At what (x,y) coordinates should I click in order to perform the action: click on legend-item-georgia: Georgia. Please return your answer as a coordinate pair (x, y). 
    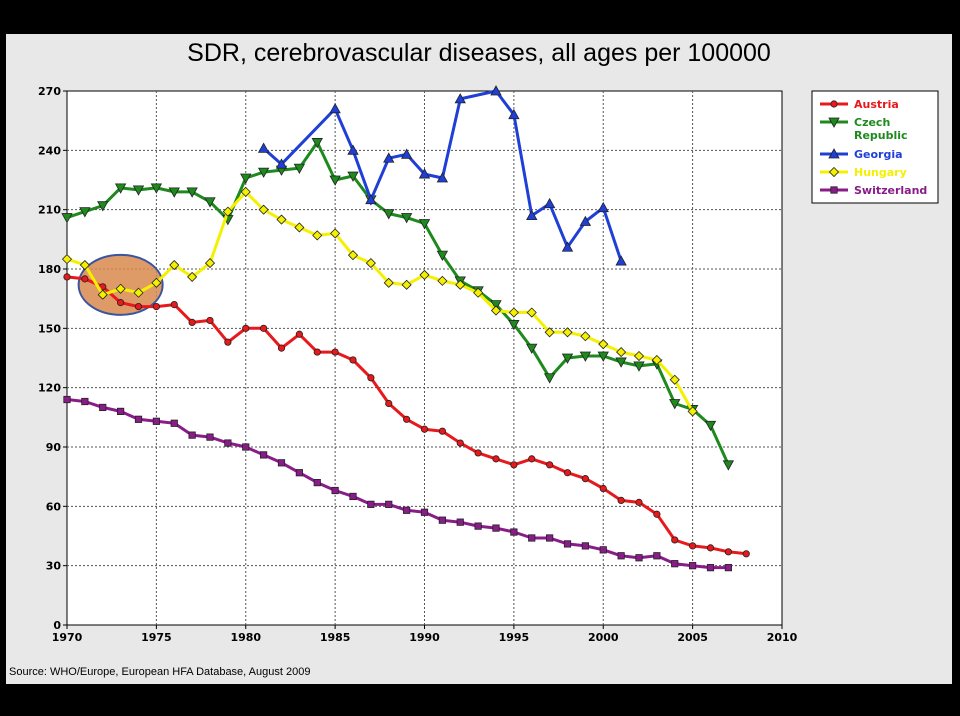
    Looking at the image, I should click on (861, 154).